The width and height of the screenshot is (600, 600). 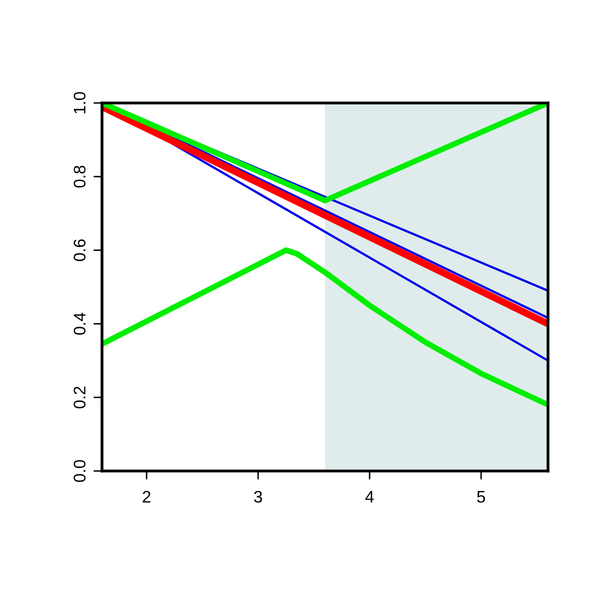 I want to click on y-tick-label: 0.0, so click(x=80, y=471).